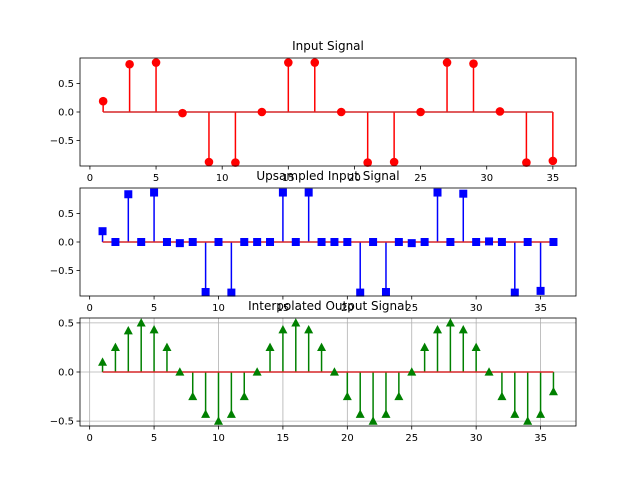  Describe the element at coordinates (327, 176) in the screenshot. I see `chart-title: Upsampled Input Signal` at that location.